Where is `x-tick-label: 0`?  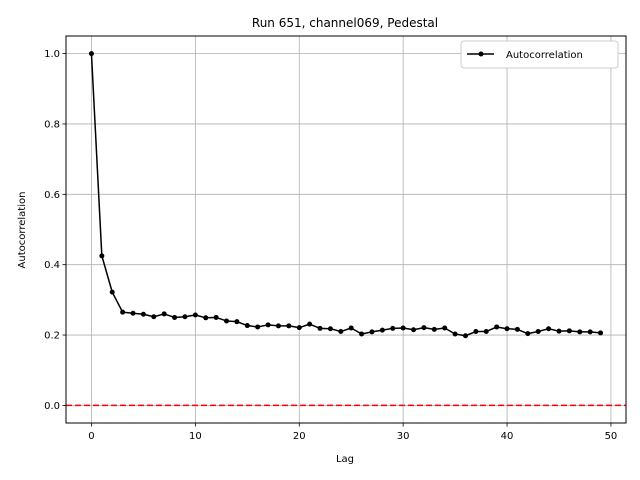
x-tick-label: 0 is located at coordinates (91, 436).